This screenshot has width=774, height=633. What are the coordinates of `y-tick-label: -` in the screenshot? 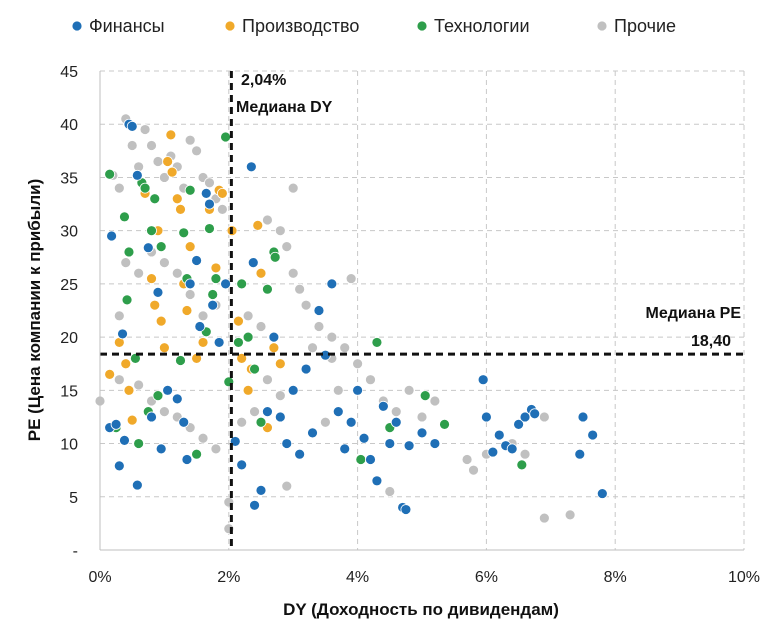 It's located at (75, 551).